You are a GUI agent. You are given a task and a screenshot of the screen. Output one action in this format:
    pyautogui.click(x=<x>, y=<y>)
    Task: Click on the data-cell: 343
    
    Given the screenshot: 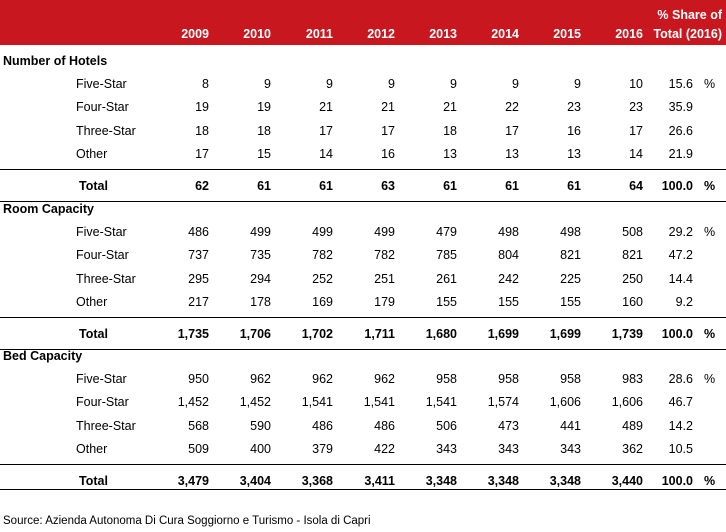 What is the action you would take?
    pyautogui.click(x=508, y=448)
    